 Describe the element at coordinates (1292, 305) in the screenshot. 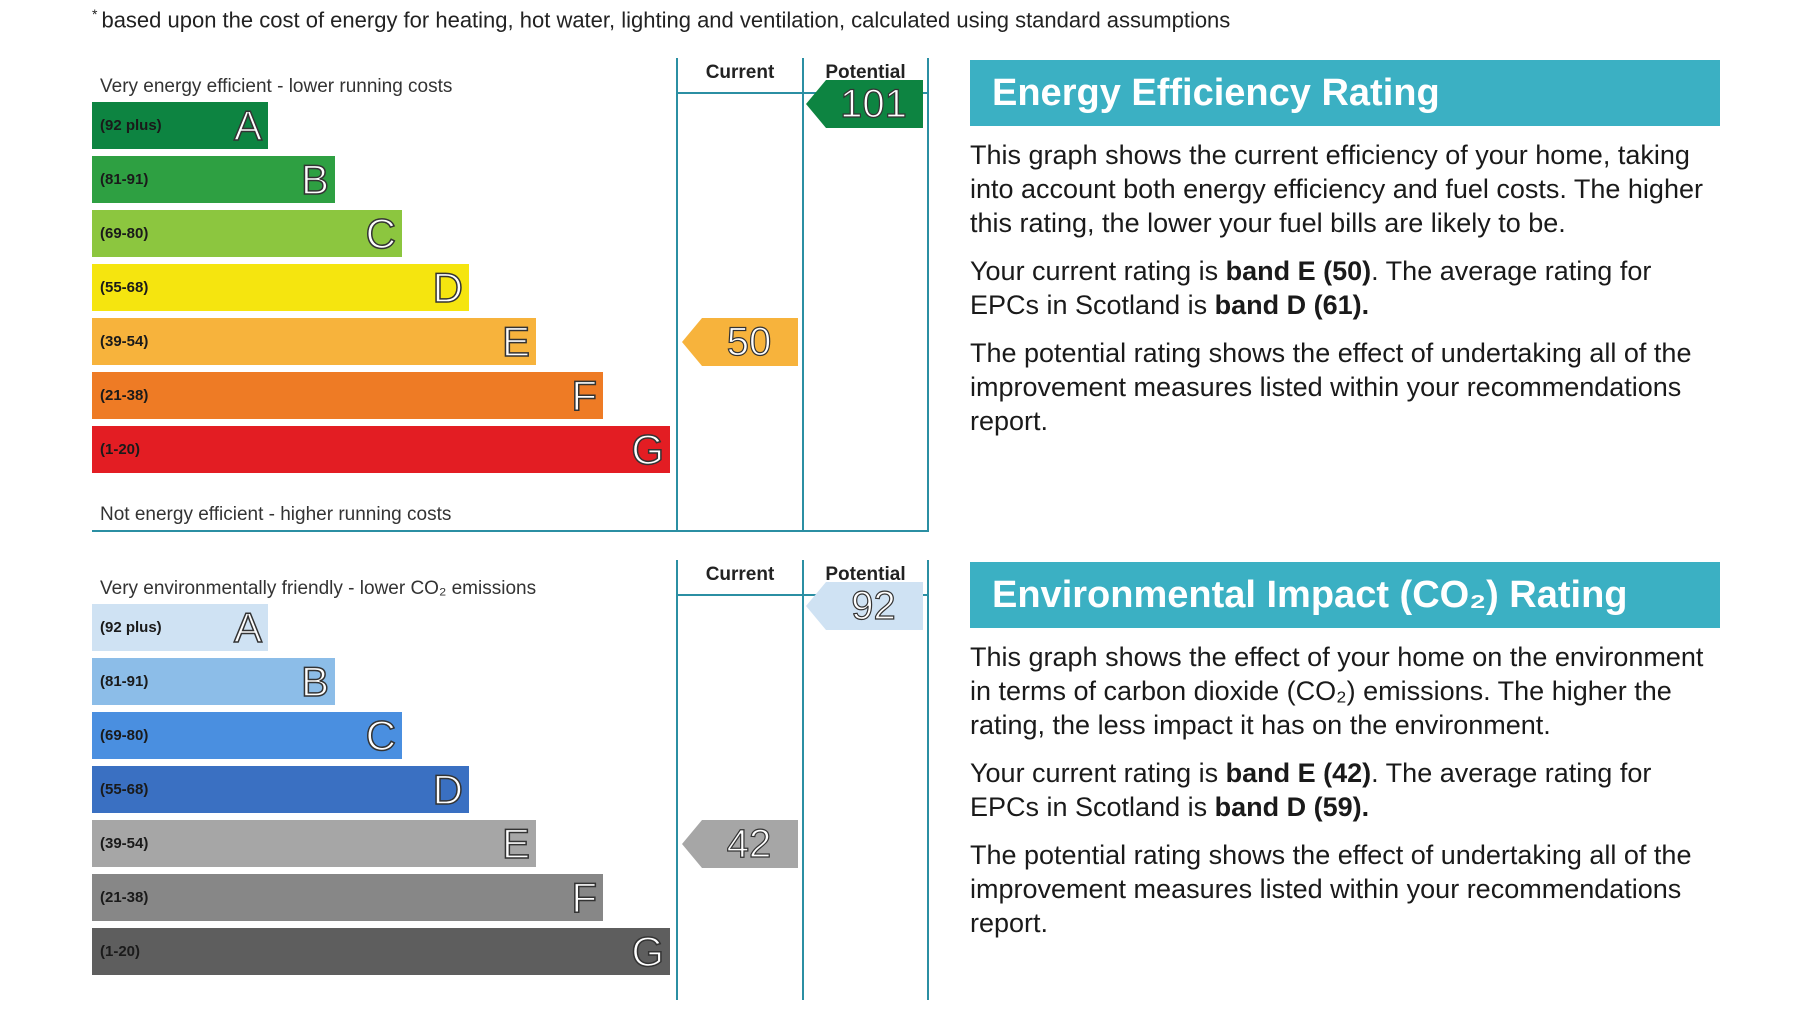

I see `average-band-text: band D (61).` at that location.